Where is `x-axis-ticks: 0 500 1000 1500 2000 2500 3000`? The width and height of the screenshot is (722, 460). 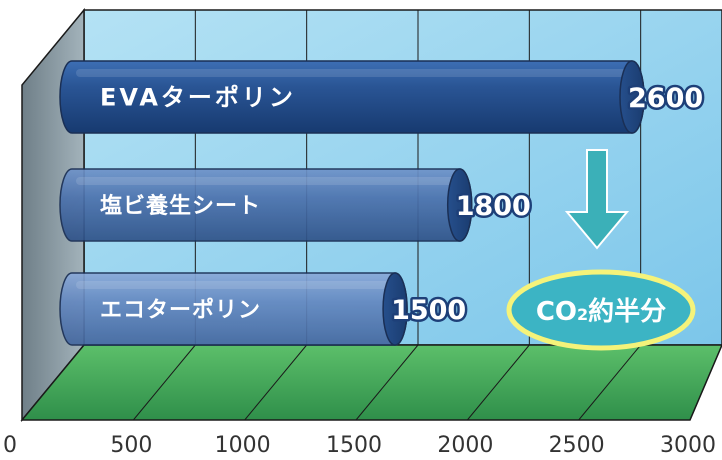
x-axis-ticks: 0 500 1000 1500 2000 2500 3000 is located at coordinates (359, 445).